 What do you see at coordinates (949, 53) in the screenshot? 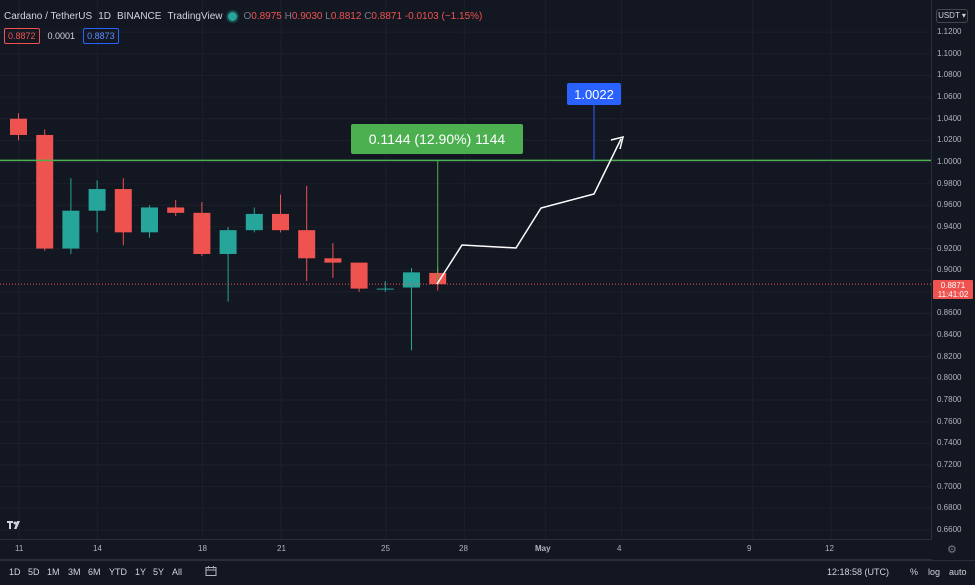
I see `price-tick: 1.1000` at bounding box center [949, 53].